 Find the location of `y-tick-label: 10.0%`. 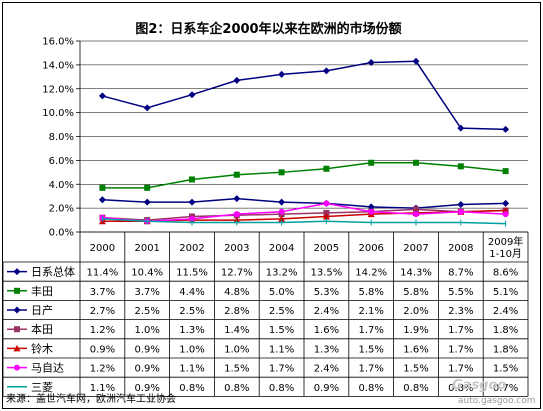

y-tick-label: 10.0% is located at coordinates (58, 113).